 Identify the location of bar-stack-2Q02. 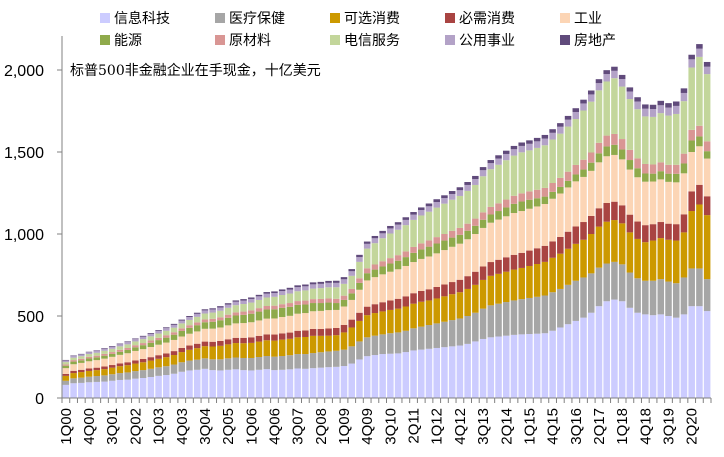
(135, 368).